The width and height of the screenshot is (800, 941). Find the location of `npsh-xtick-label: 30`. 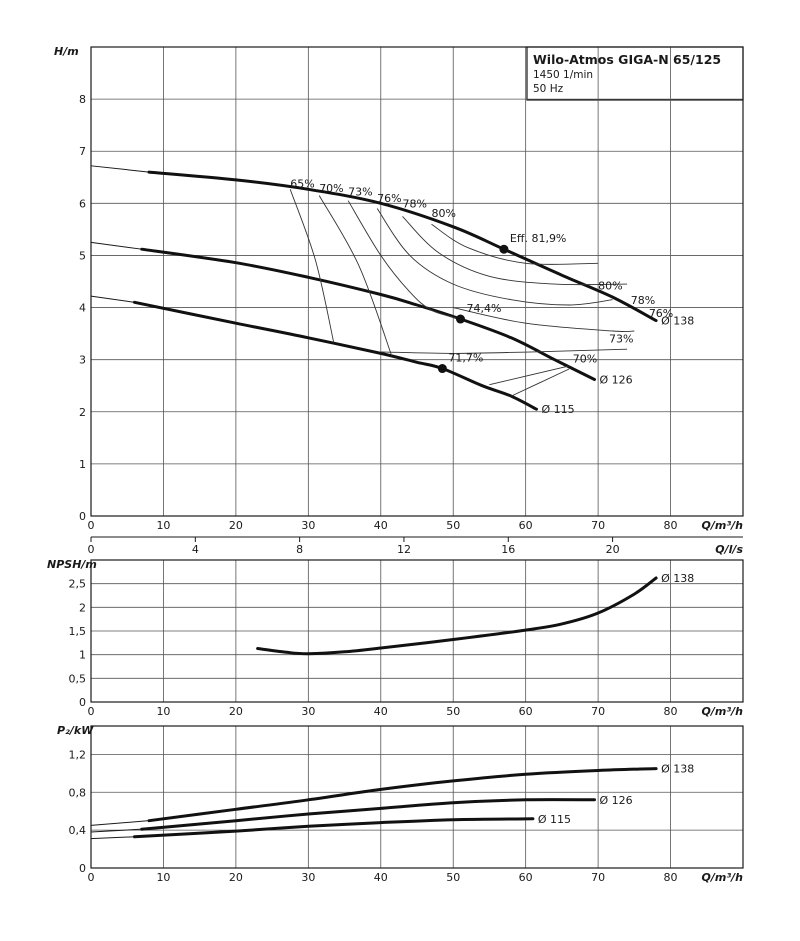

npsh-xtick-label: 30 is located at coordinates (308, 711).